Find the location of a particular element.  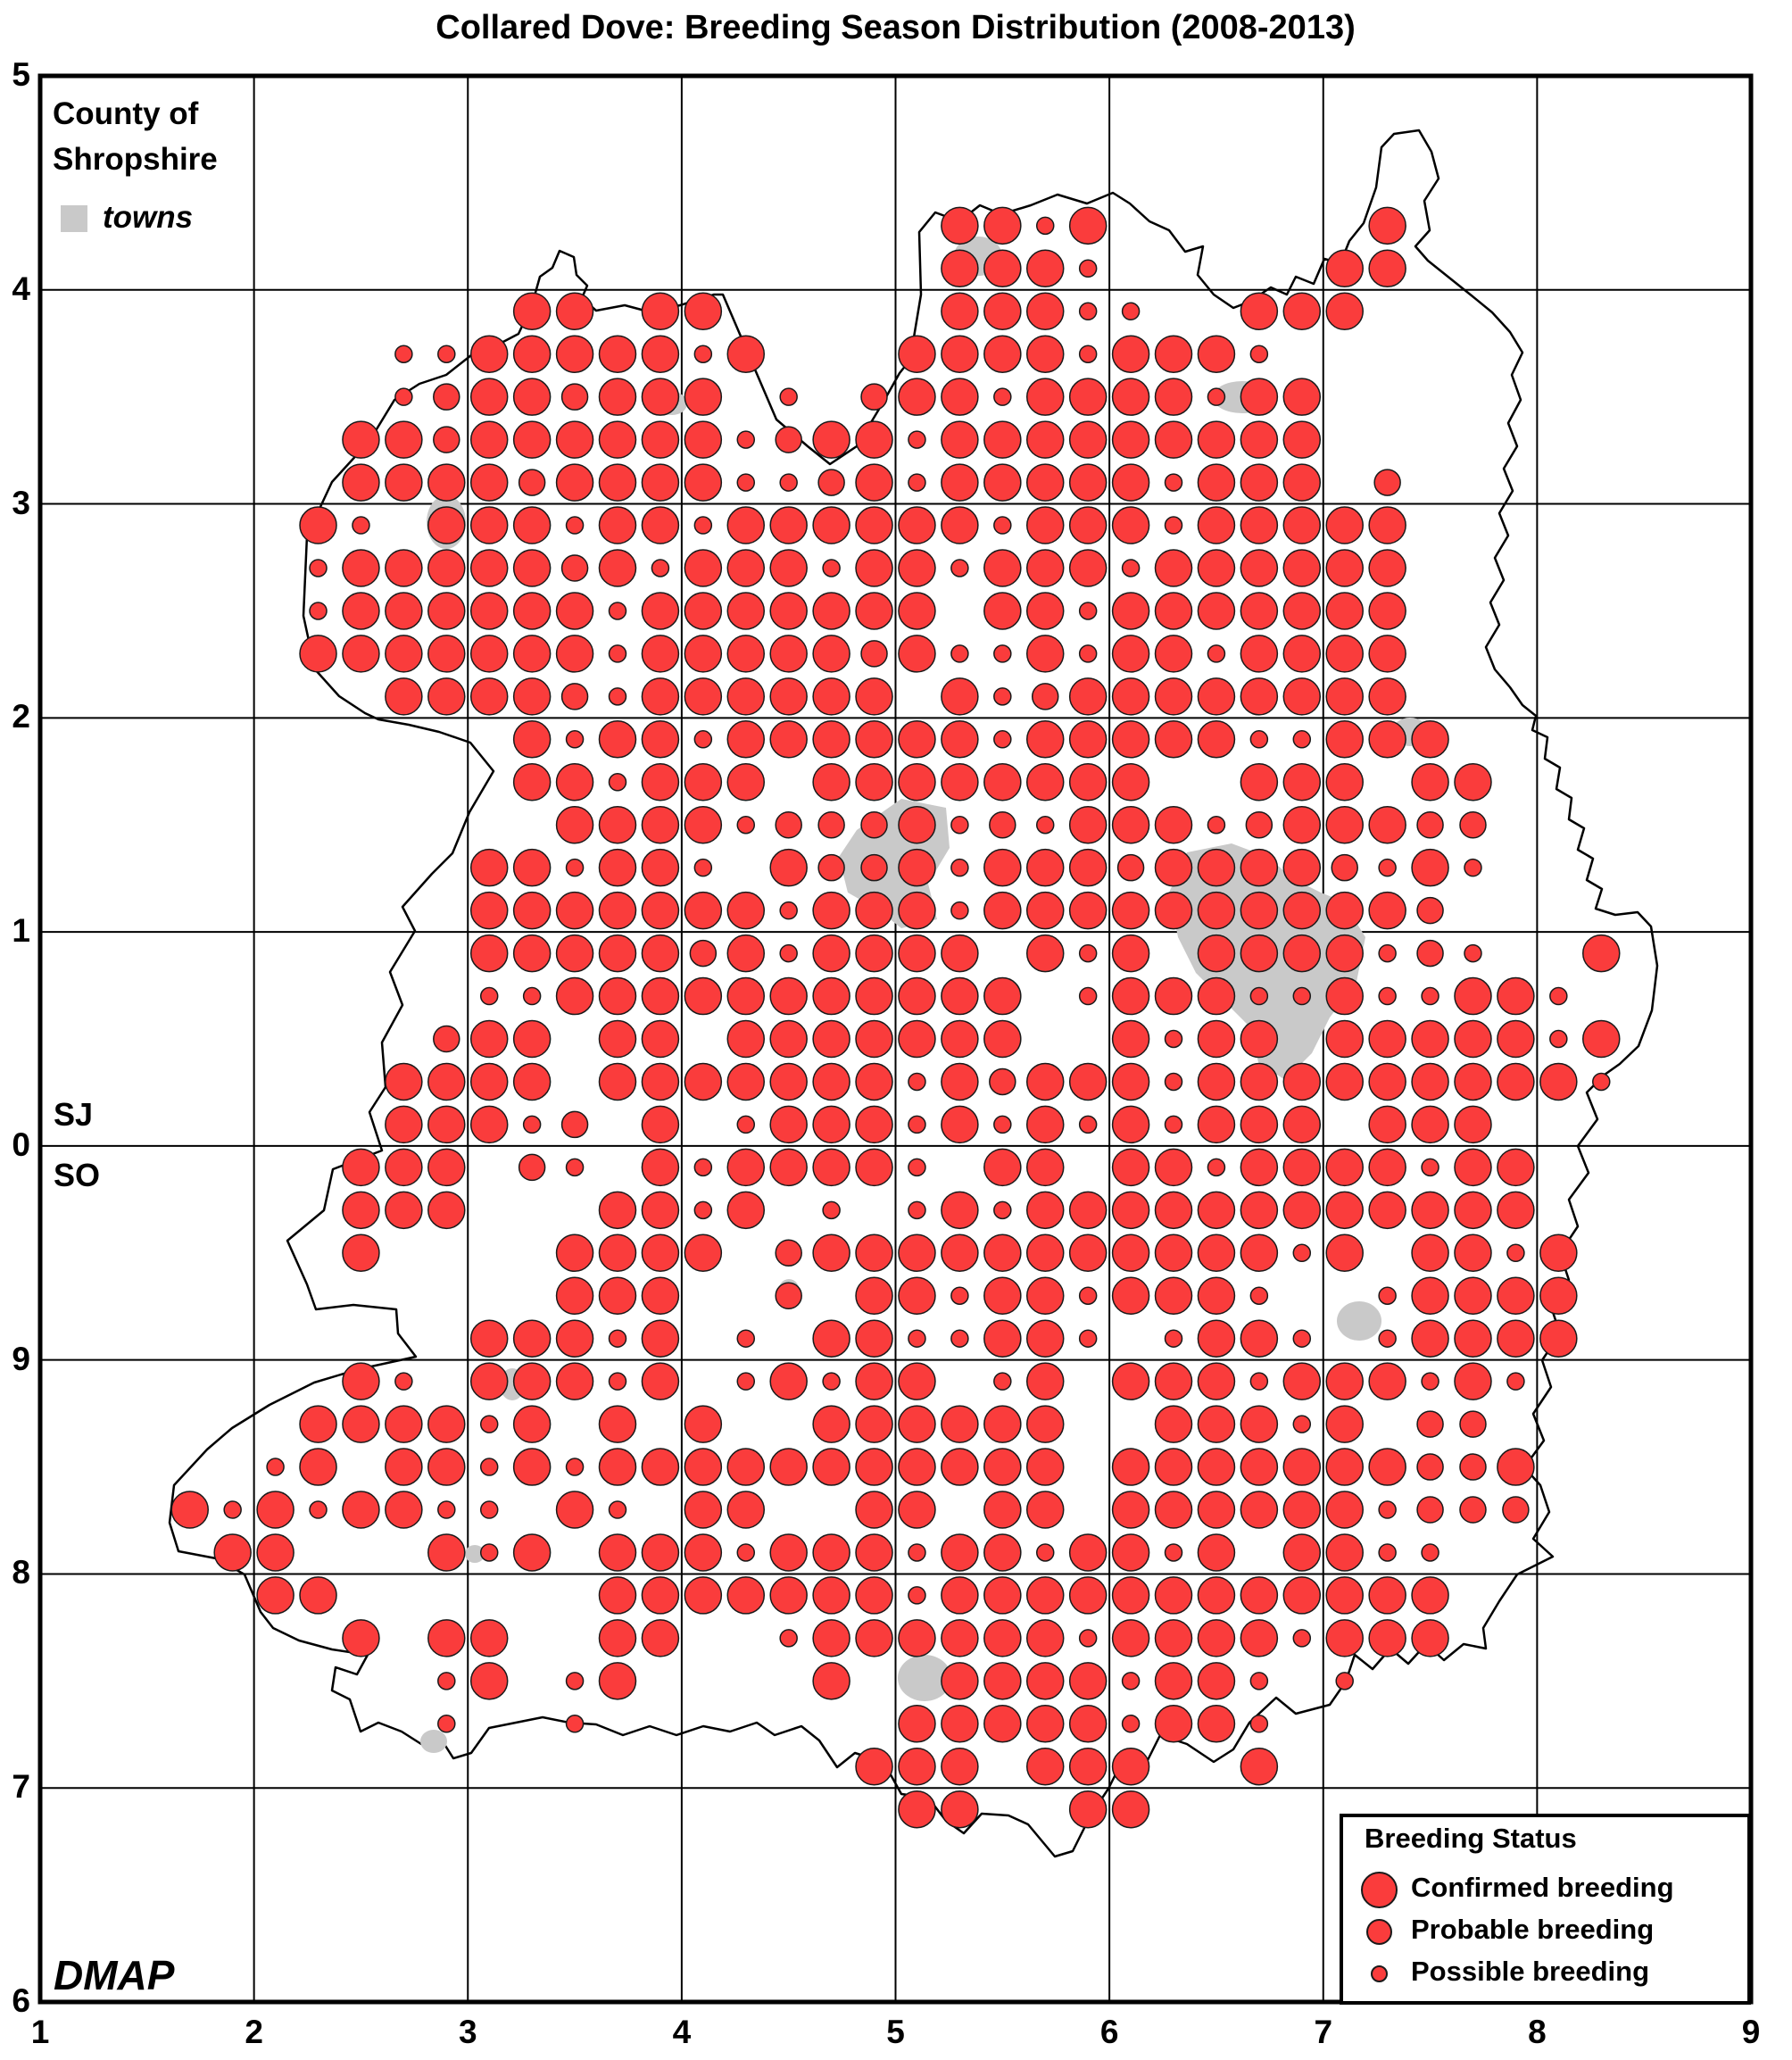

grid-letter-sj: SJ is located at coordinates (74, 1114).